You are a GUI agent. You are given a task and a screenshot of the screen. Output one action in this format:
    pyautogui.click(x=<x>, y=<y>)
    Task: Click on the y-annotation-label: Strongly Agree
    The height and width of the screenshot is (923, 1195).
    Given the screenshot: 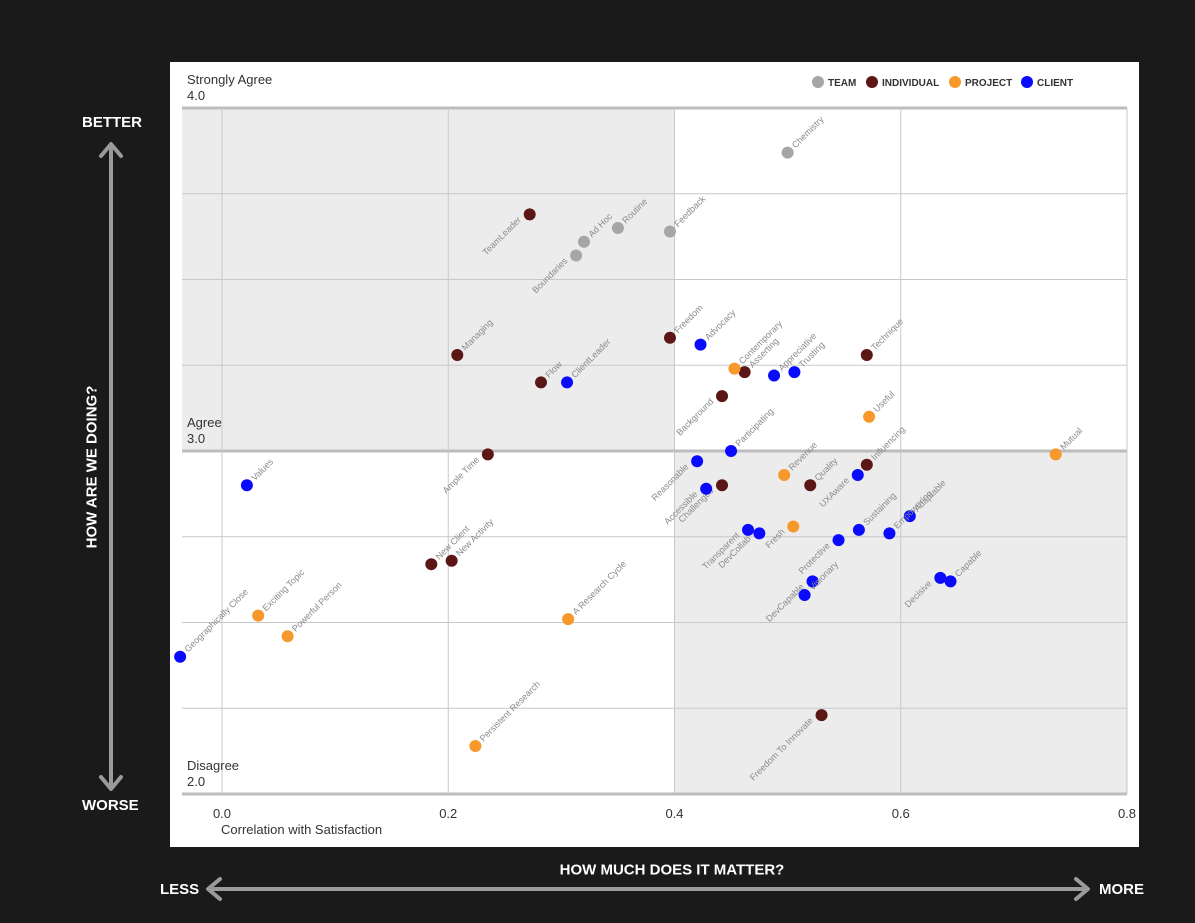 What is the action you would take?
    pyautogui.click(x=229, y=79)
    